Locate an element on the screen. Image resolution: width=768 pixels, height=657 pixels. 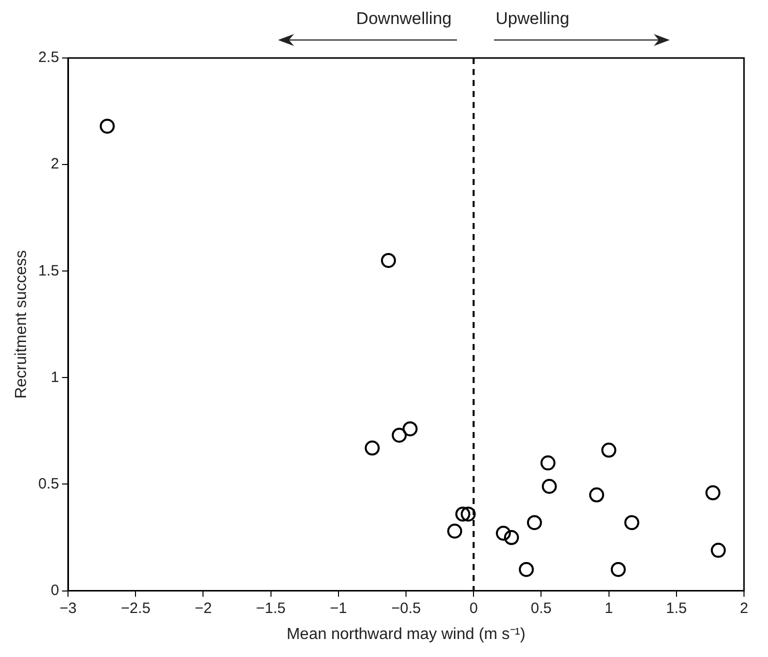
x-tick-label: 0.5 is located at coordinates (541, 608).